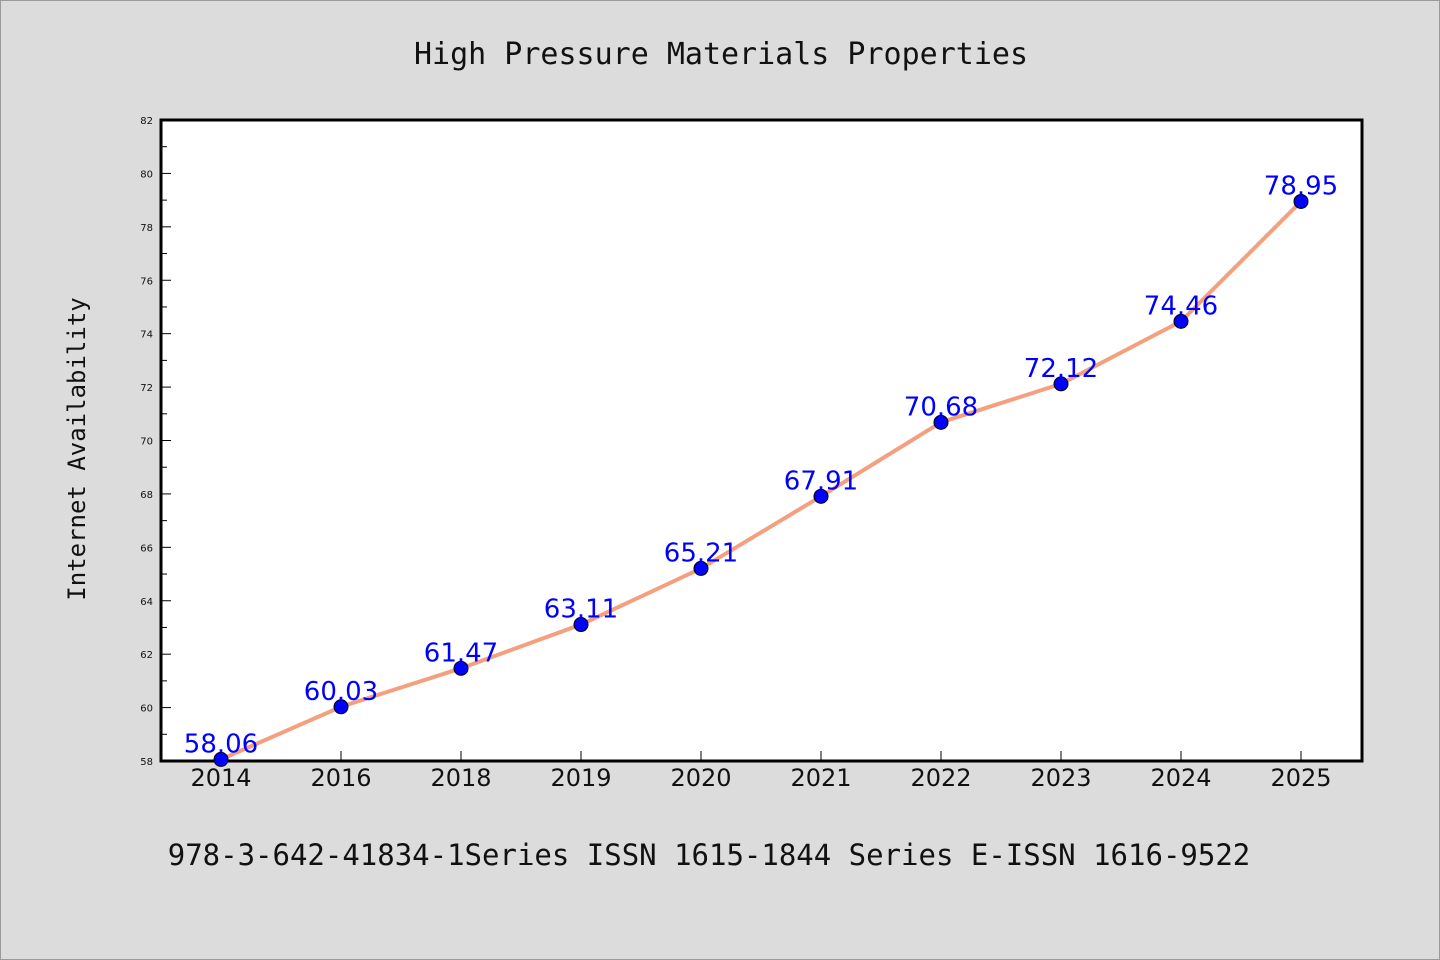  I want to click on x-tick-label: 2021, so click(820, 778).